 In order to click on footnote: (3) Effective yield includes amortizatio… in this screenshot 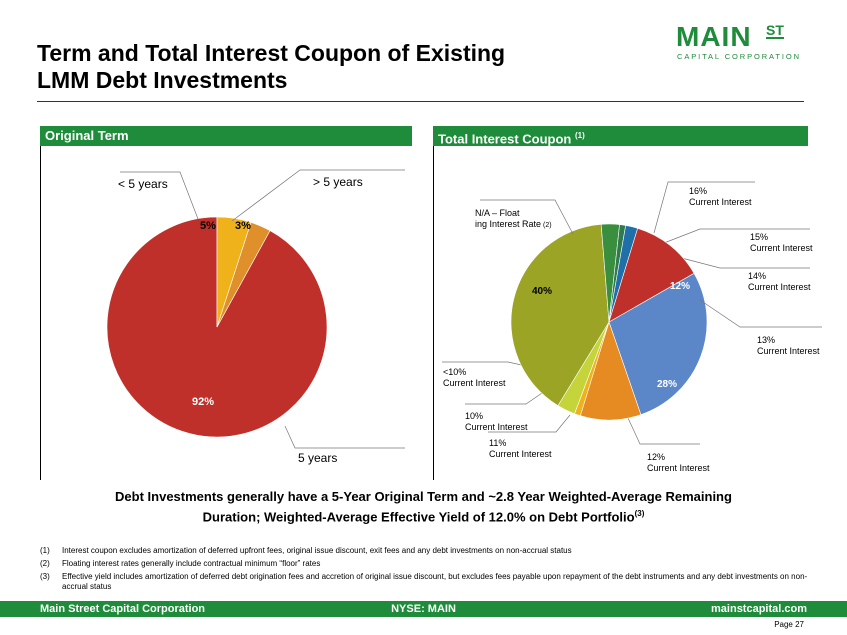, I will do `click(425, 582)`.